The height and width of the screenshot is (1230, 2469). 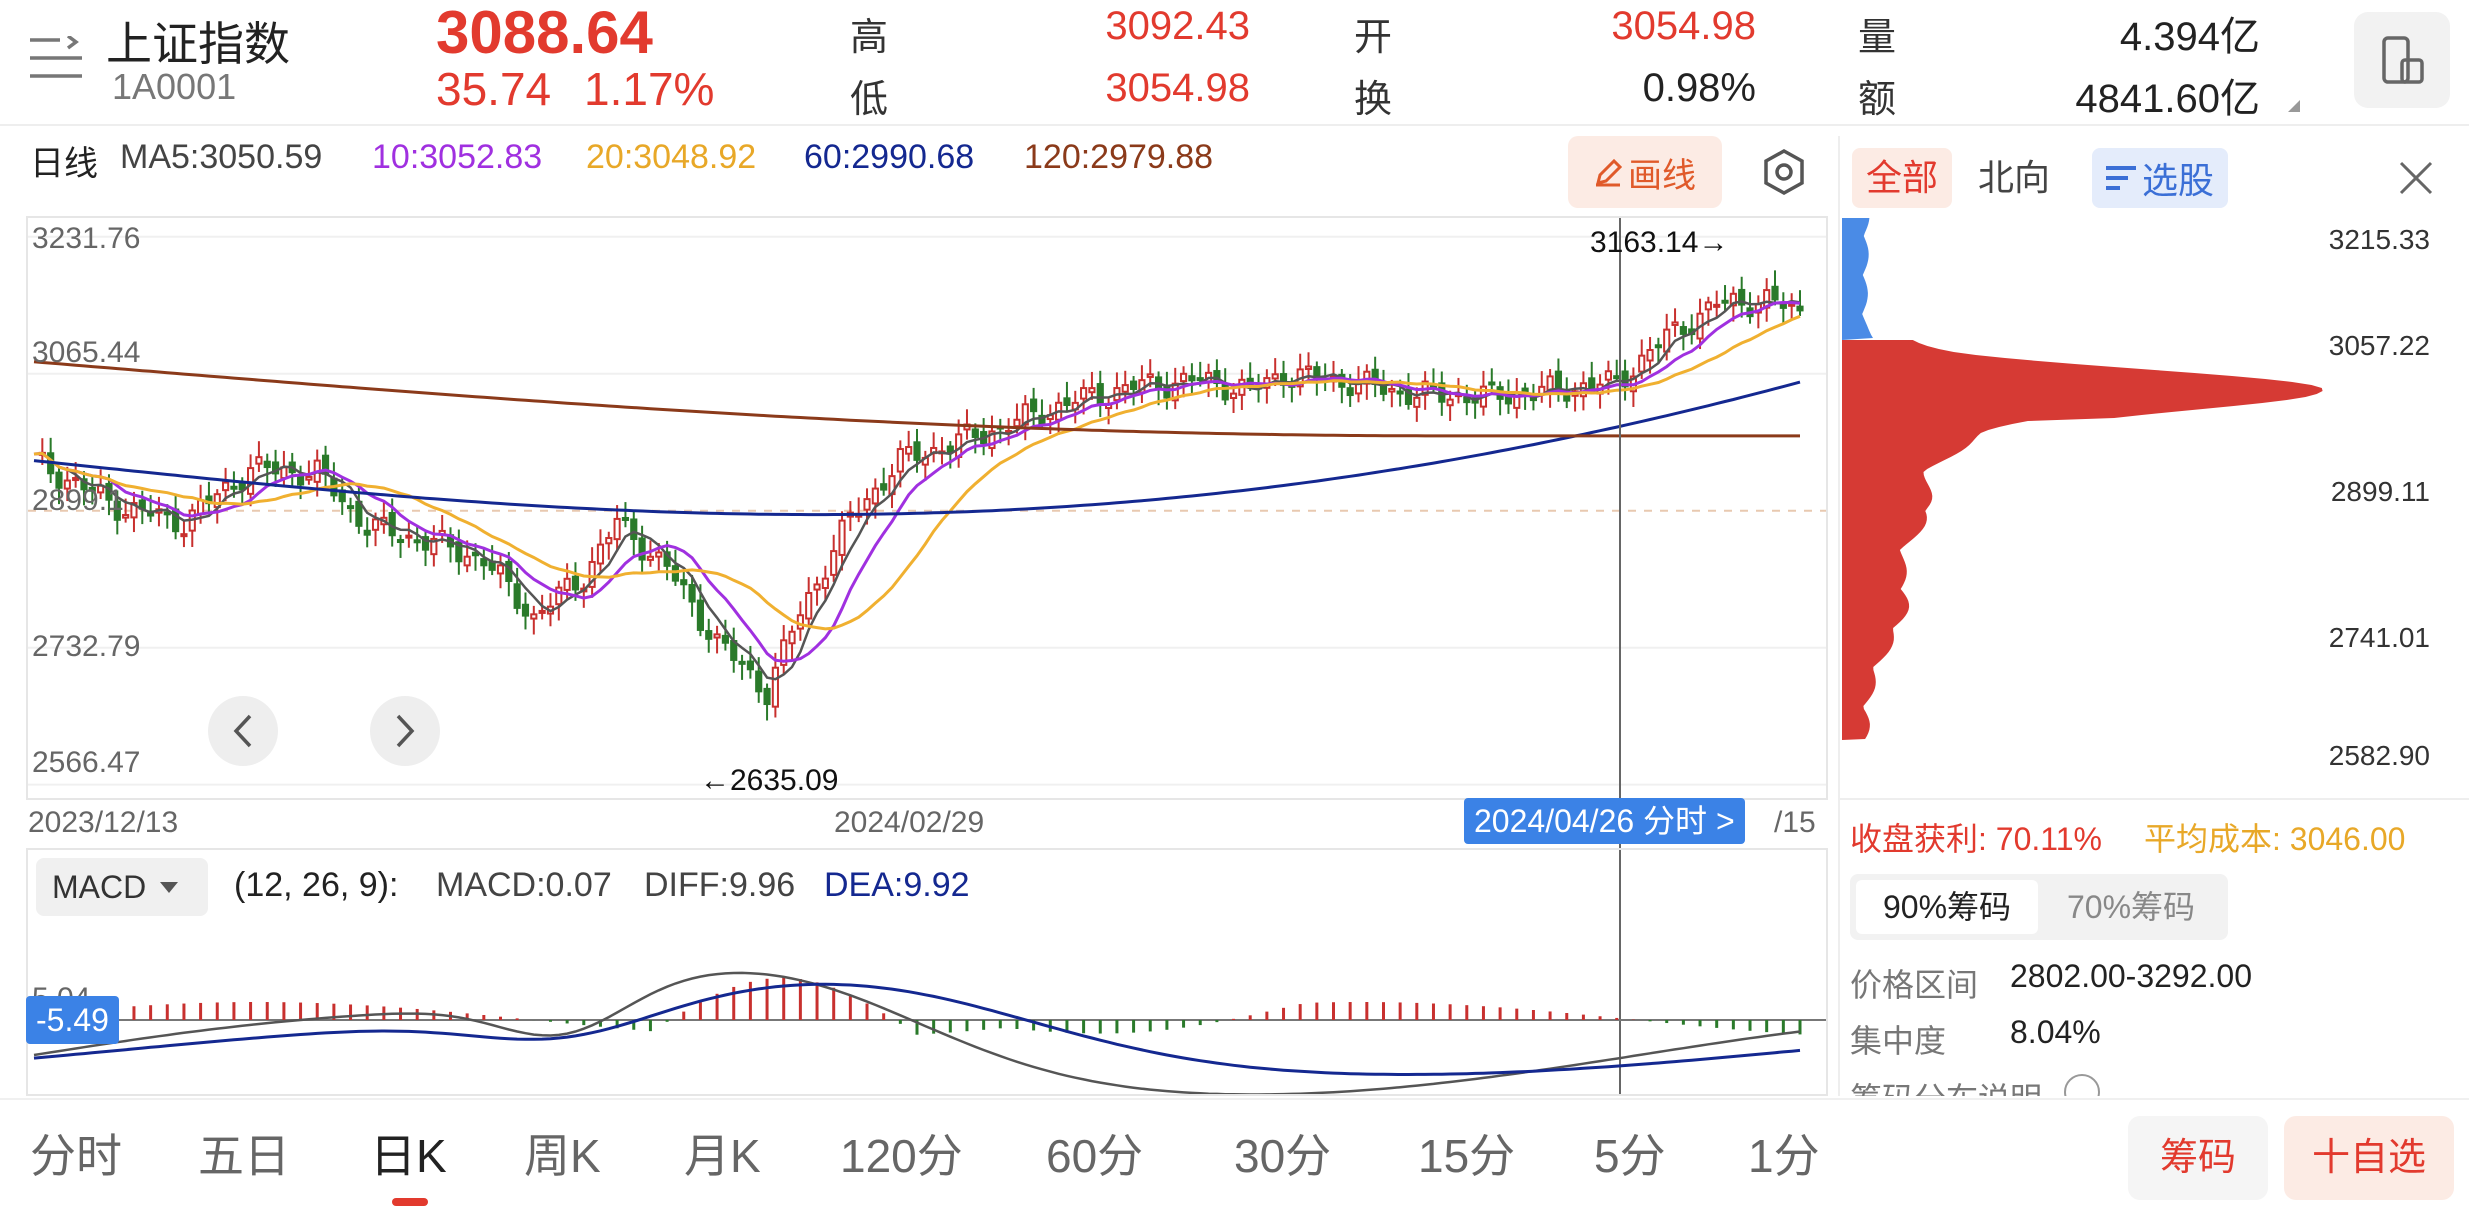 What do you see at coordinates (1095, 1156) in the screenshot?
I see `tab-60min: 60分` at bounding box center [1095, 1156].